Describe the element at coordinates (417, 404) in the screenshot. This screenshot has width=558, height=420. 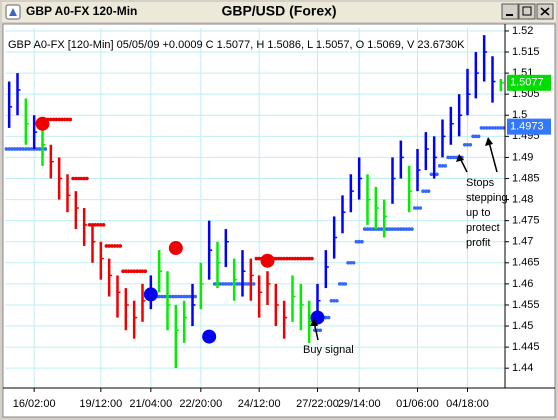
I see `x-tick-label: 01/06:00` at that location.